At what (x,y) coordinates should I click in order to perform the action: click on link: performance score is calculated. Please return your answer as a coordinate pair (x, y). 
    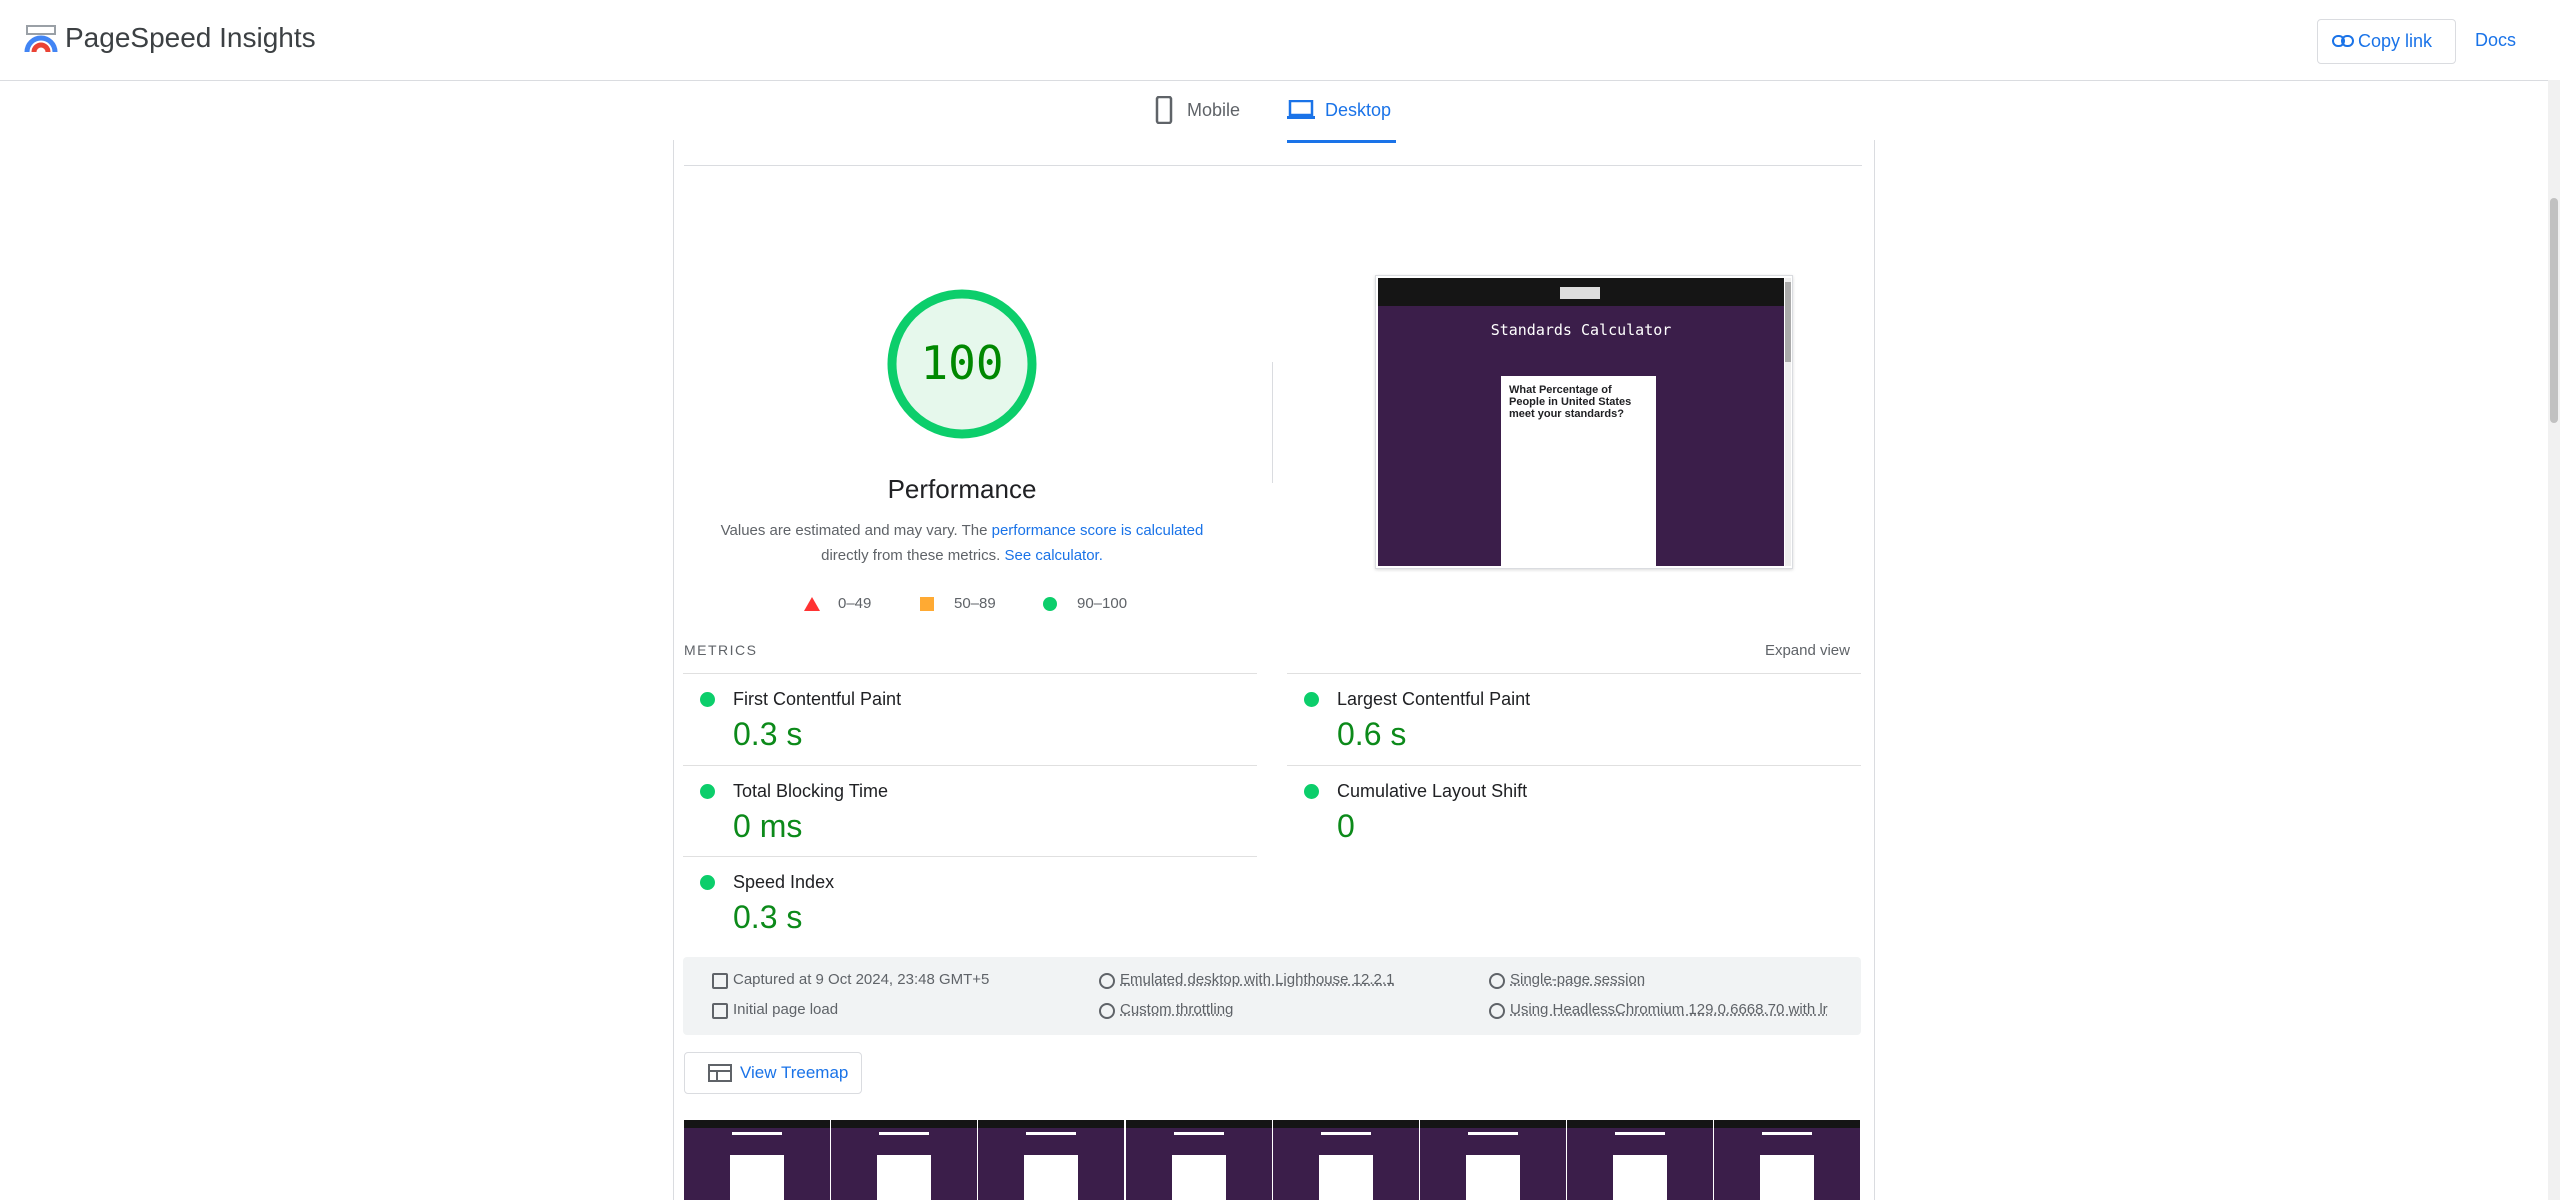
    Looking at the image, I should click on (1097, 530).